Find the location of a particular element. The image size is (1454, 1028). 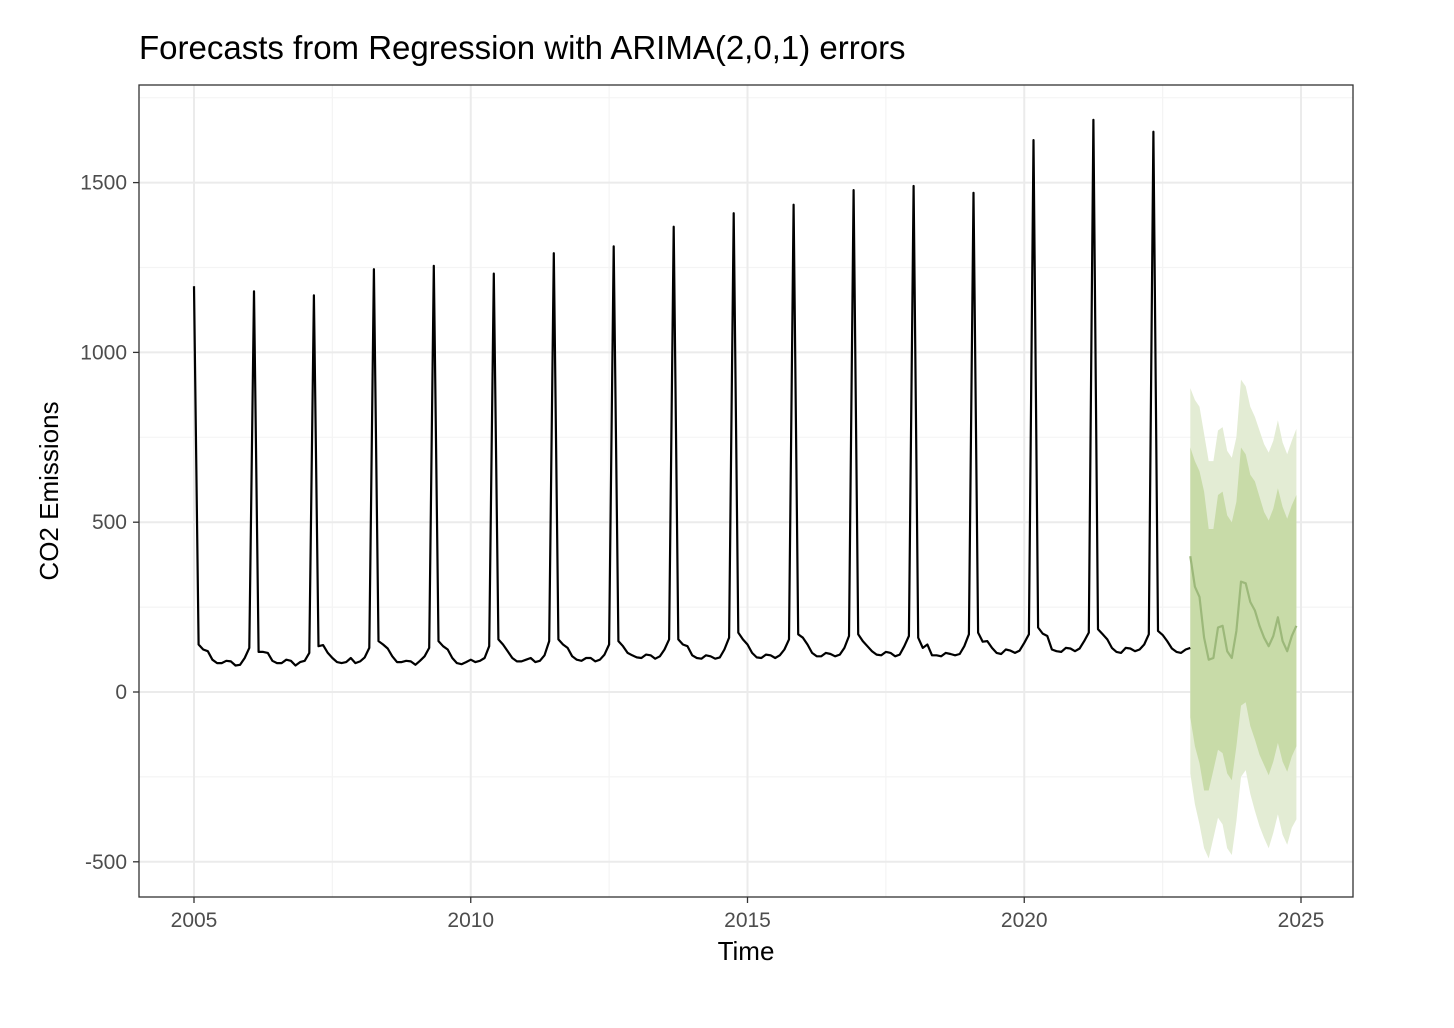

x-tick-label: 2020 is located at coordinates (1024, 920).